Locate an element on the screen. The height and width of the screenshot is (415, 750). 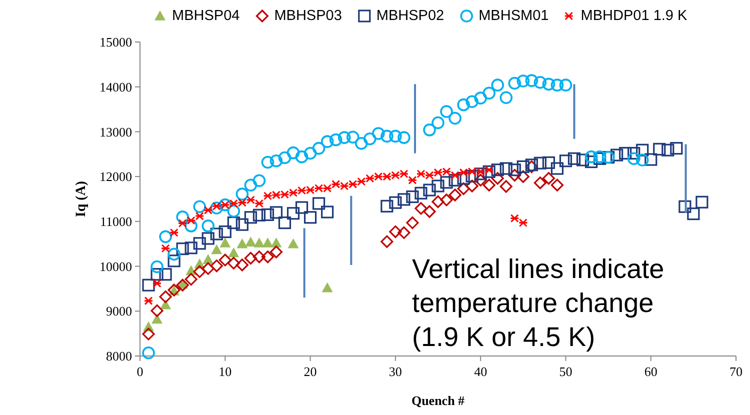
x-tick-label: 70 is located at coordinates (736, 371).